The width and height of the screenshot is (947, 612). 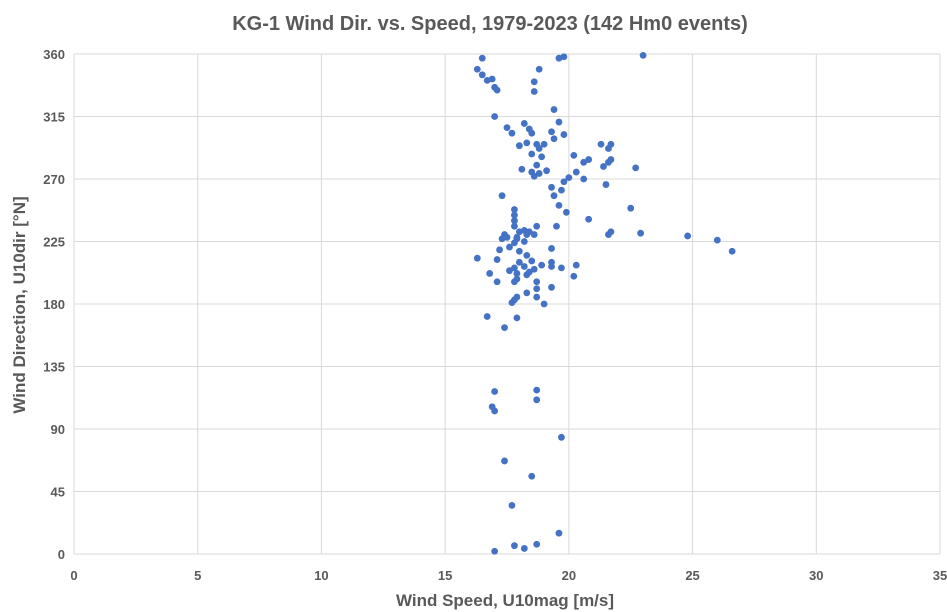 I want to click on y-tick-label: 180, so click(x=54, y=304).